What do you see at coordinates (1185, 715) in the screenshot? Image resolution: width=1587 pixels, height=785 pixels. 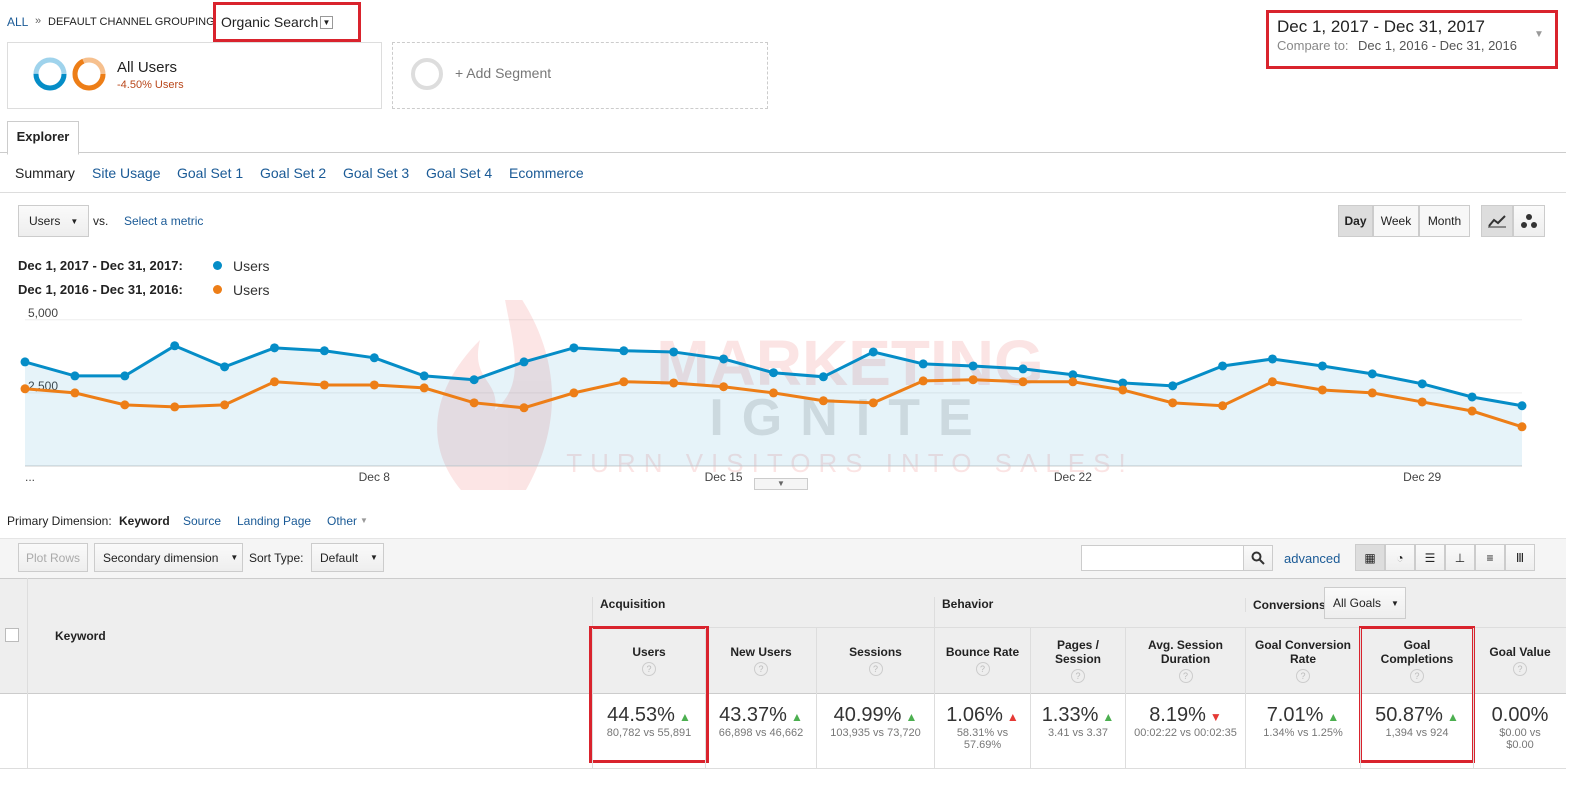 I see `metric-line: 8.19% ▼` at bounding box center [1185, 715].